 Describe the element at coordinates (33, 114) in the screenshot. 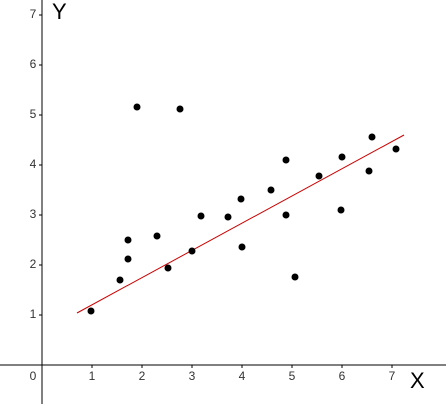

I see `y-tick-label: 5` at that location.